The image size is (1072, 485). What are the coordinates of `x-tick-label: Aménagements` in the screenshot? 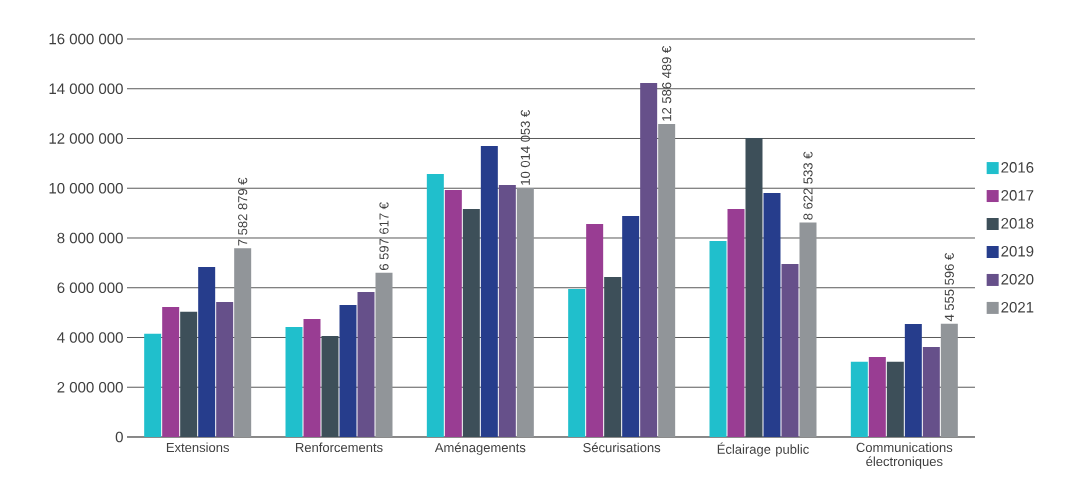 It's located at (480, 448).